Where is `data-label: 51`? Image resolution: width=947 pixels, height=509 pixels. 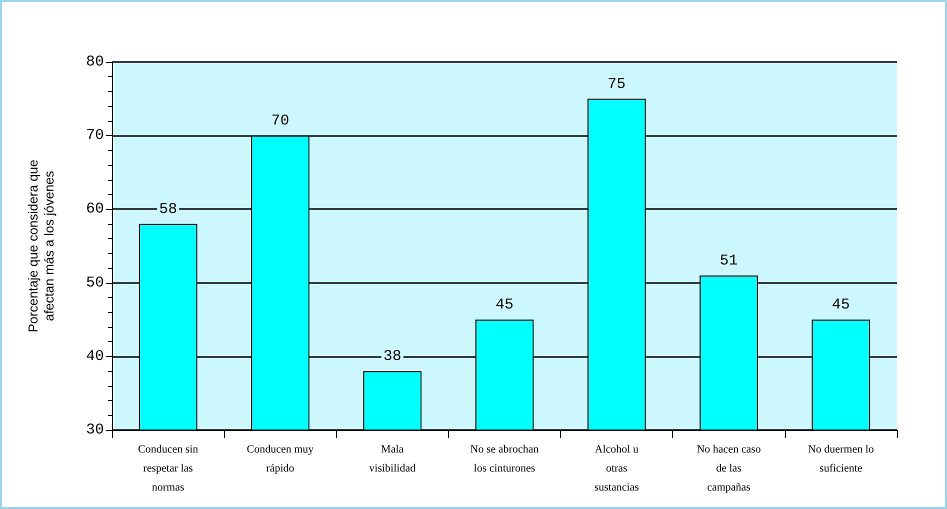
data-label: 51 is located at coordinates (729, 261).